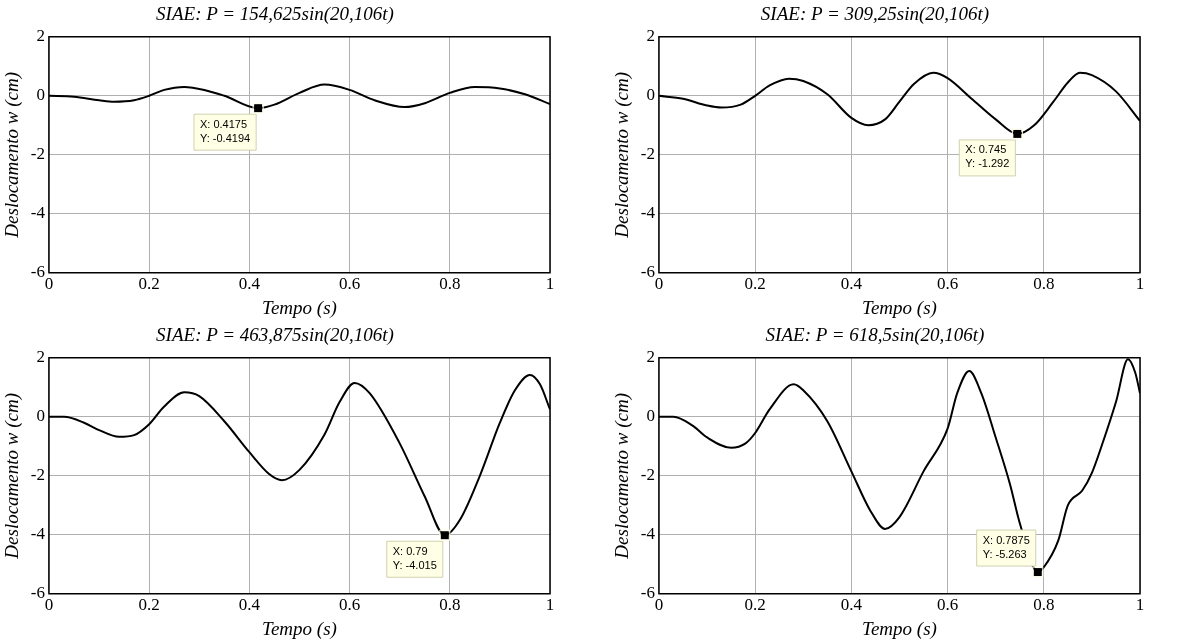  Describe the element at coordinates (225, 130) in the screenshot. I see `annotation: X: 0.4175 Y: -0.4194` at that location.